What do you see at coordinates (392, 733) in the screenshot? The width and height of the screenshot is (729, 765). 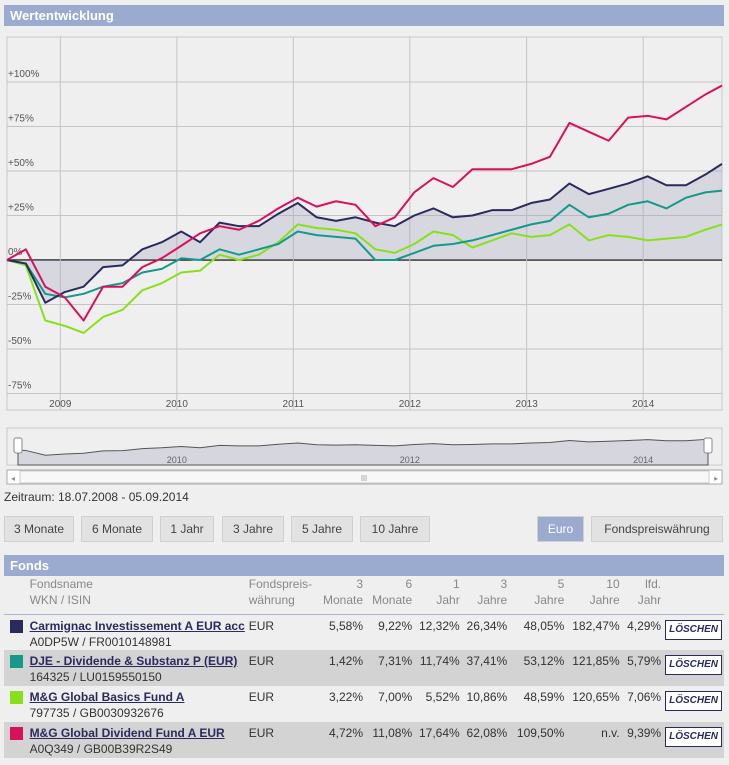 I see `perf-6m: 11,08%` at bounding box center [392, 733].